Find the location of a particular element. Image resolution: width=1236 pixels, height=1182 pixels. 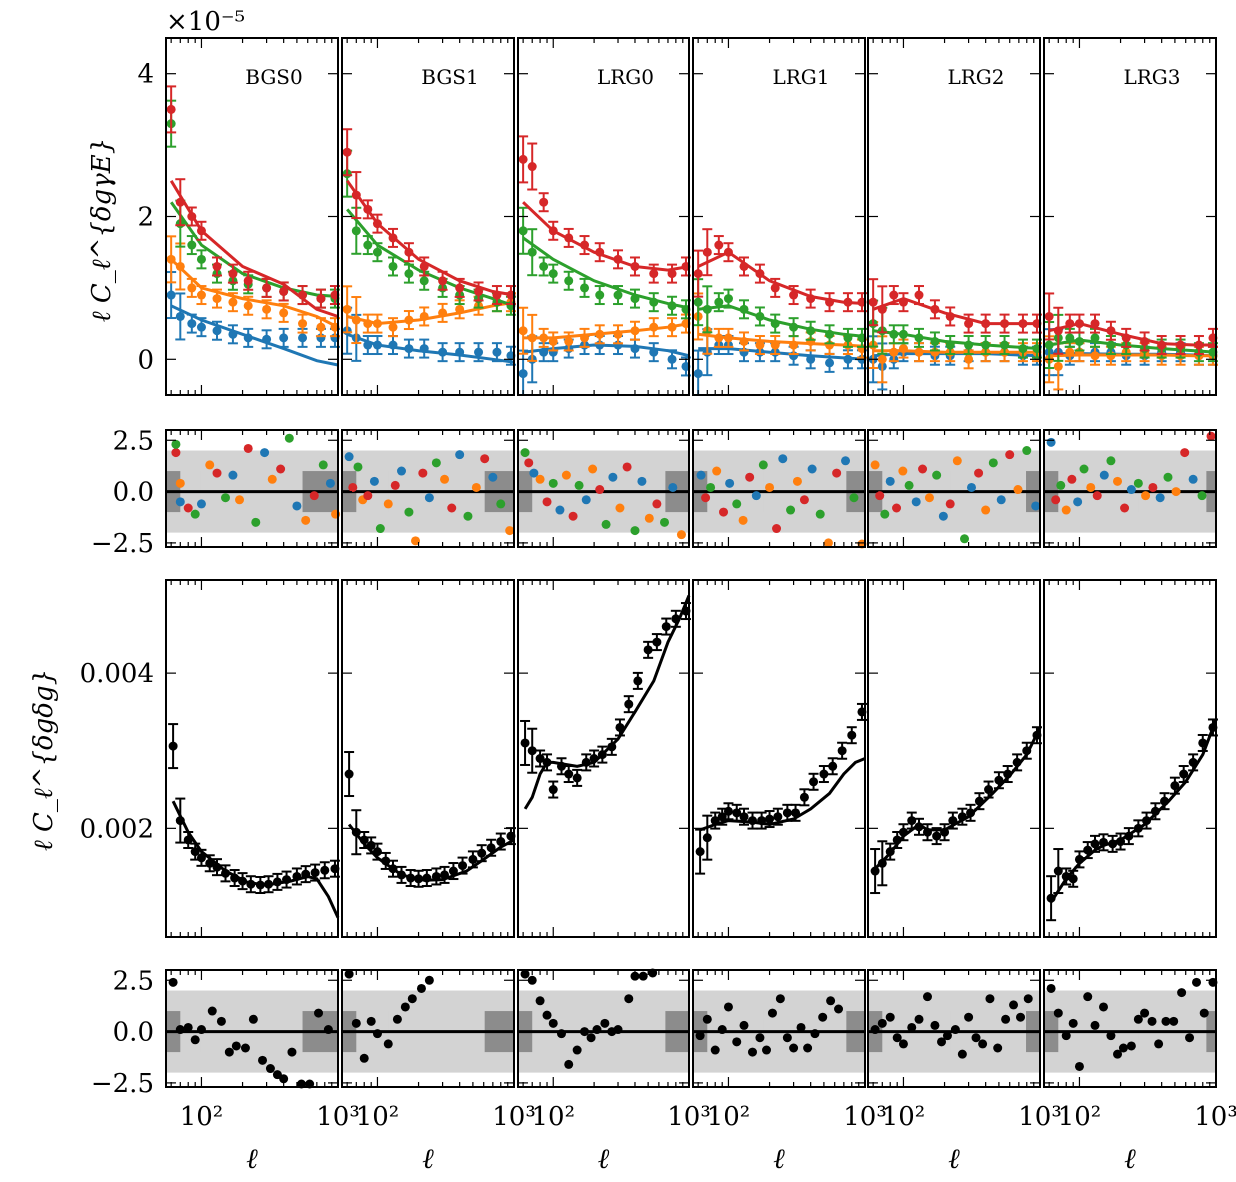

x-axis-label: ℓ is located at coordinates (954, 1158).